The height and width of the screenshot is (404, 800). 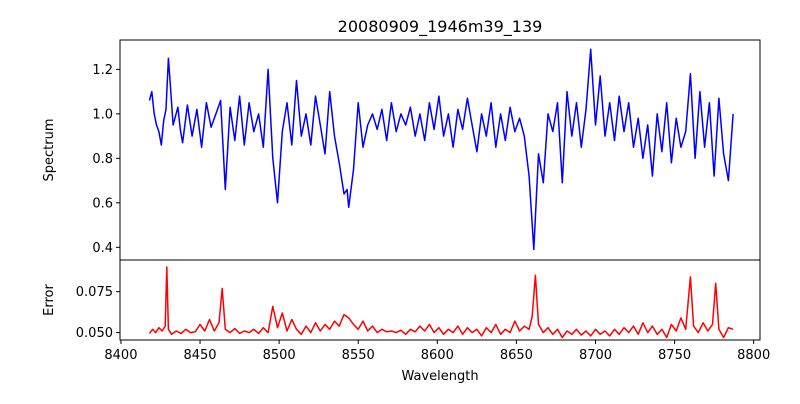 I want to click on x-tick-label: 8700, so click(x=595, y=355).